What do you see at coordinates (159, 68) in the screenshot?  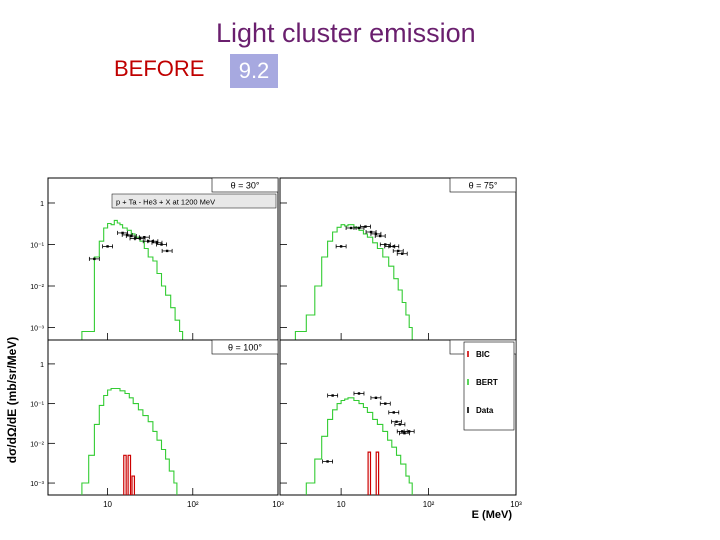 I see `before-label: BEFORE` at bounding box center [159, 68].